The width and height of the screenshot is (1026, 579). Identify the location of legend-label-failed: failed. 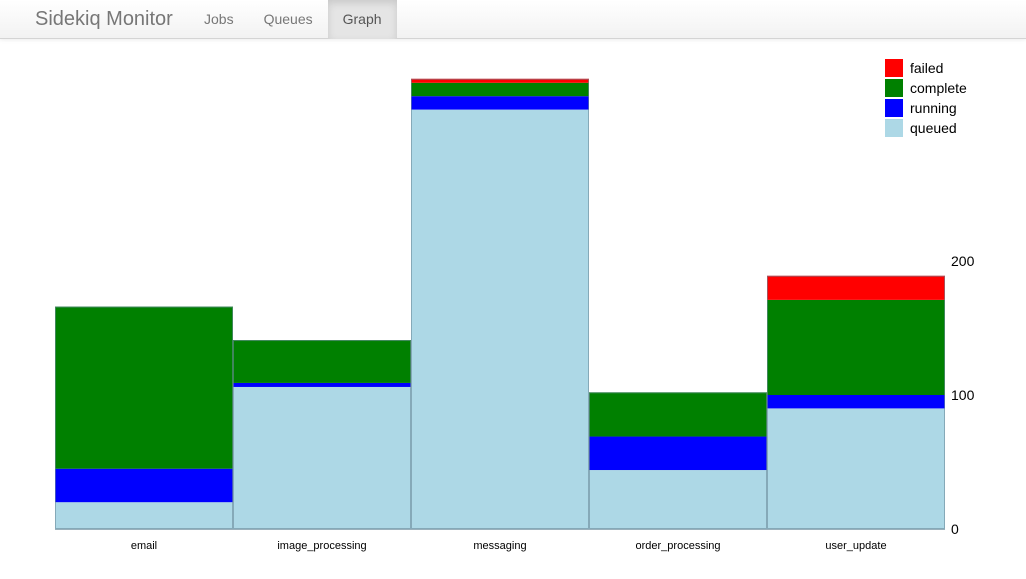
(926, 68).